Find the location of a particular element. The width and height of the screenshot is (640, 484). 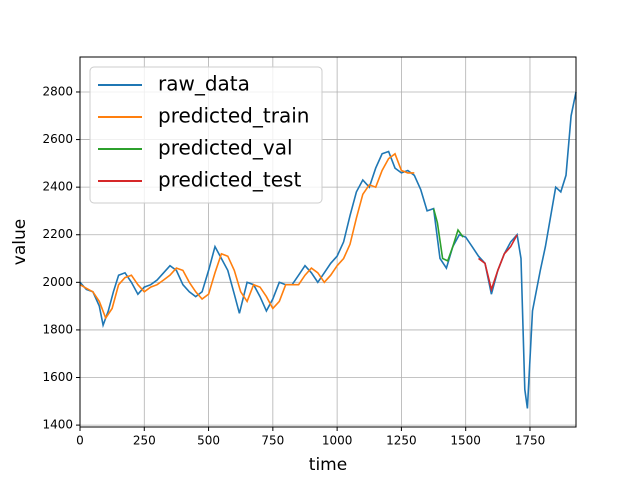

x-tick-label: 500 is located at coordinates (208, 441).